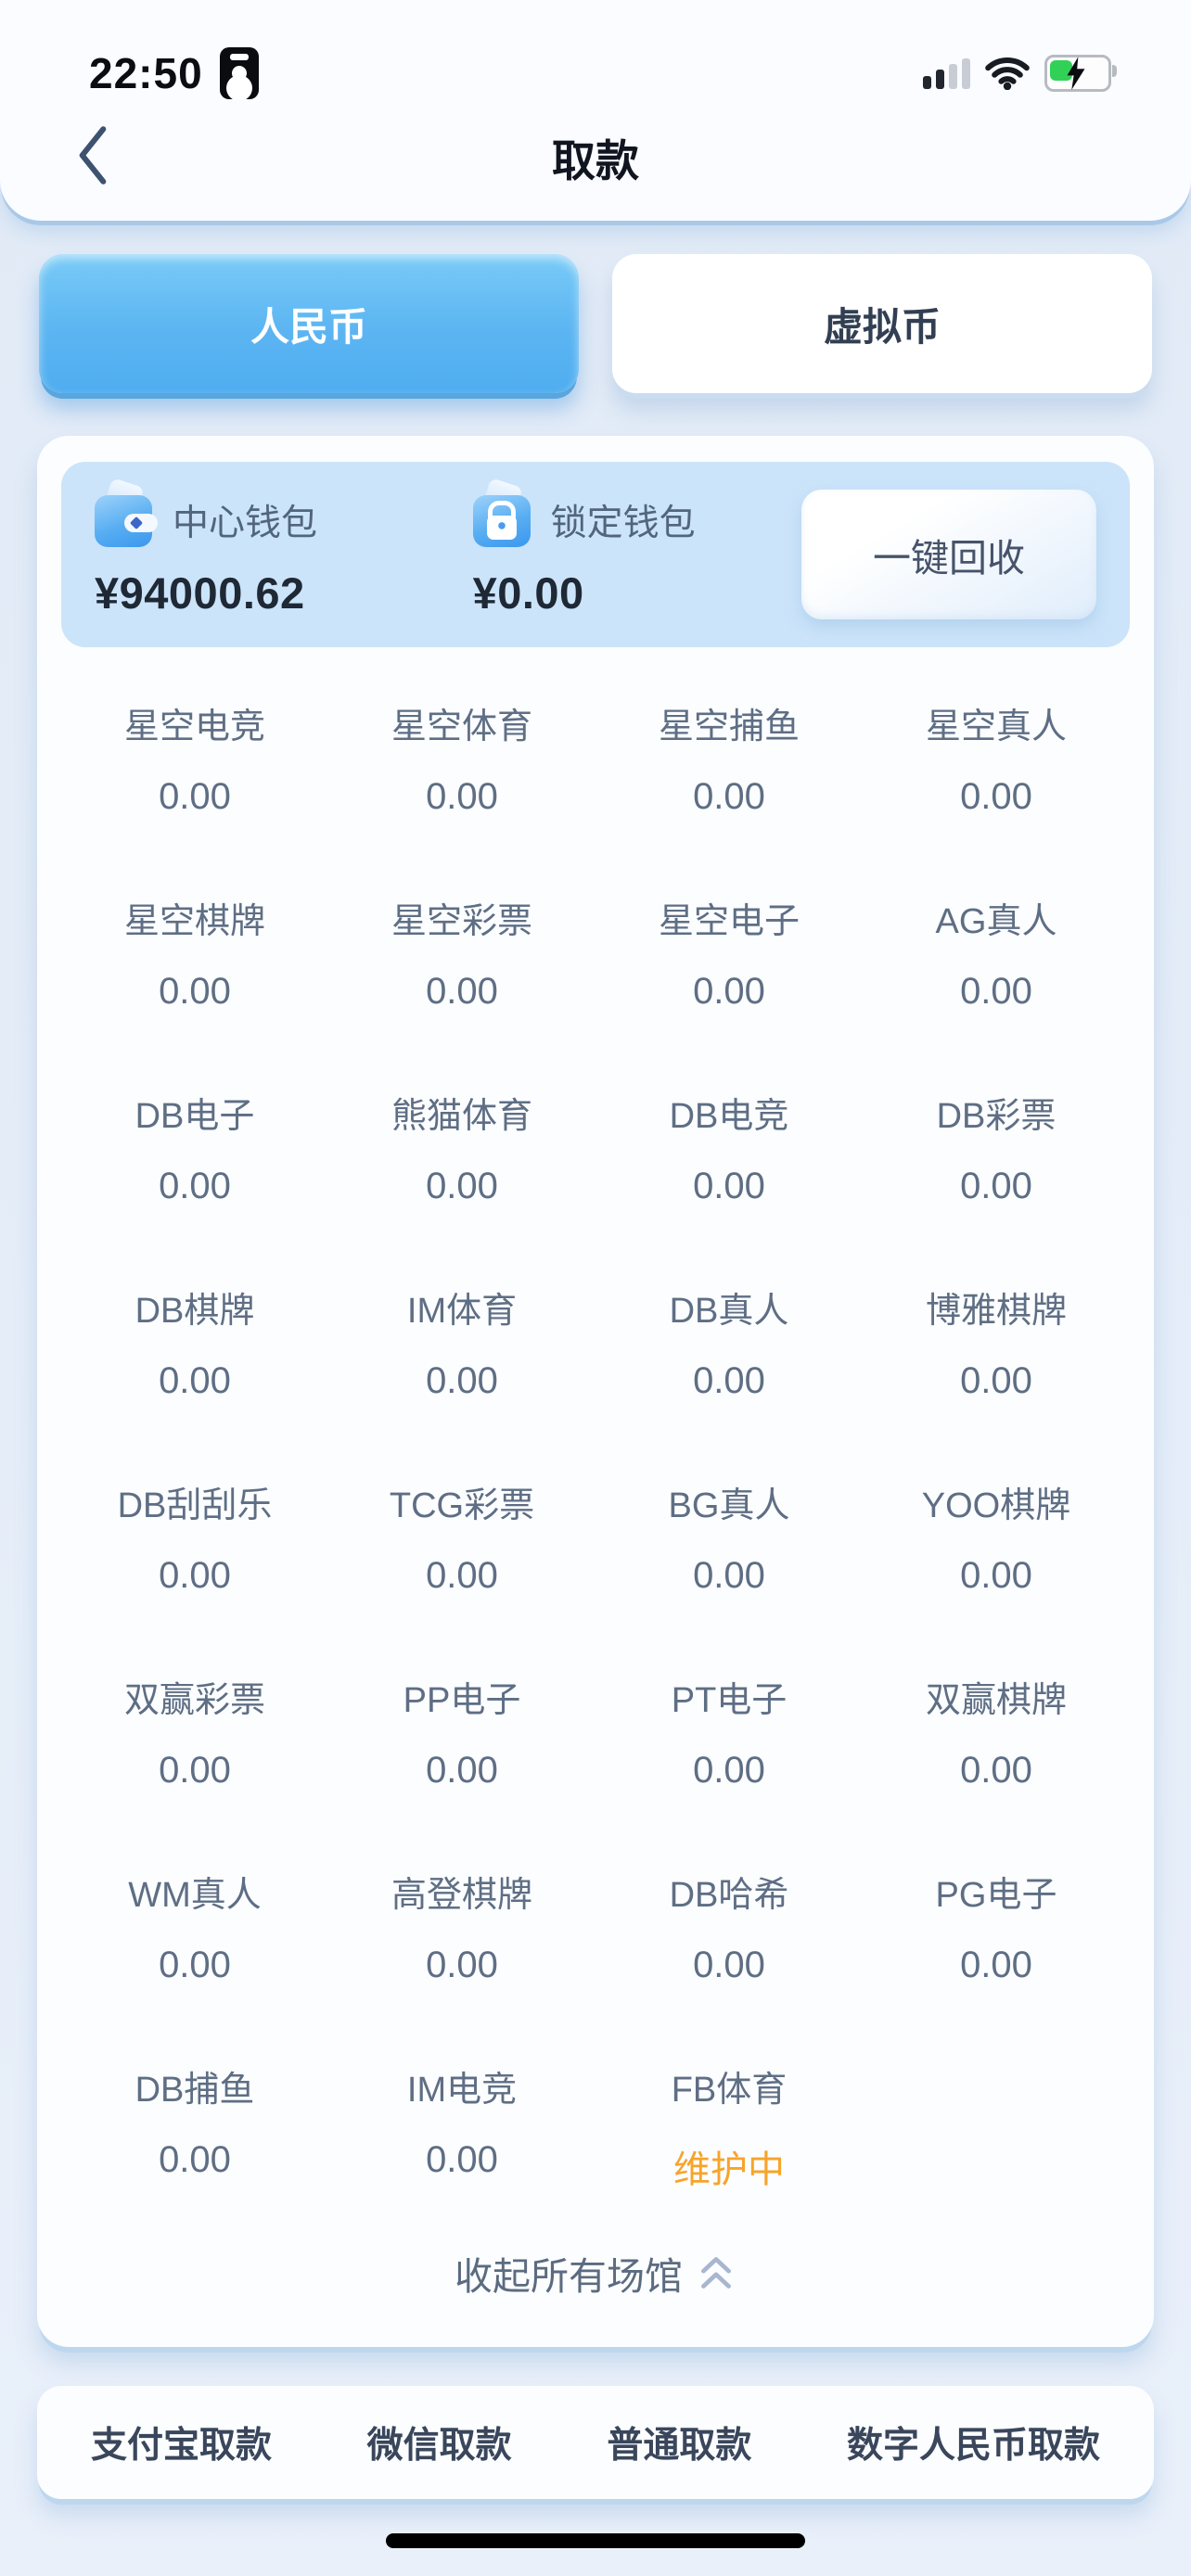  Describe the element at coordinates (996, 1505) in the screenshot. I see `venue-name: YOO棋牌` at that location.